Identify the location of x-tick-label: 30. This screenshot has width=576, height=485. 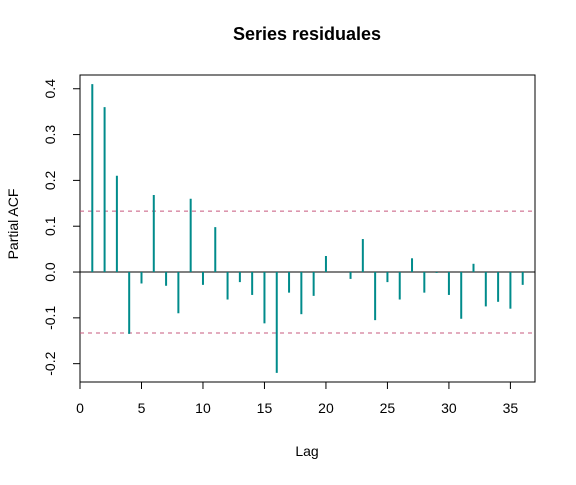
(449, 408).